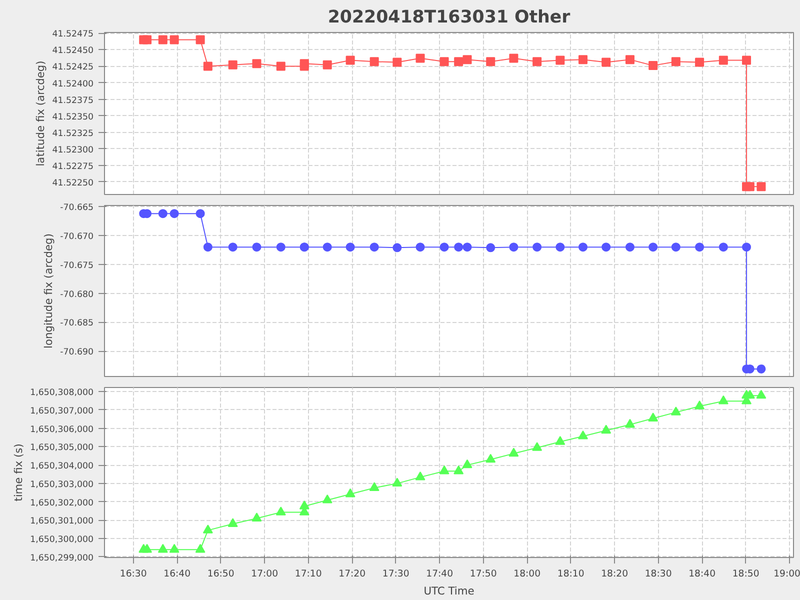 The image size is (800, 600). What do you see at coordinates (396, 574) in the screenshot?
I see `x-tick-label: 17:30` at bounding box center [396, 574].